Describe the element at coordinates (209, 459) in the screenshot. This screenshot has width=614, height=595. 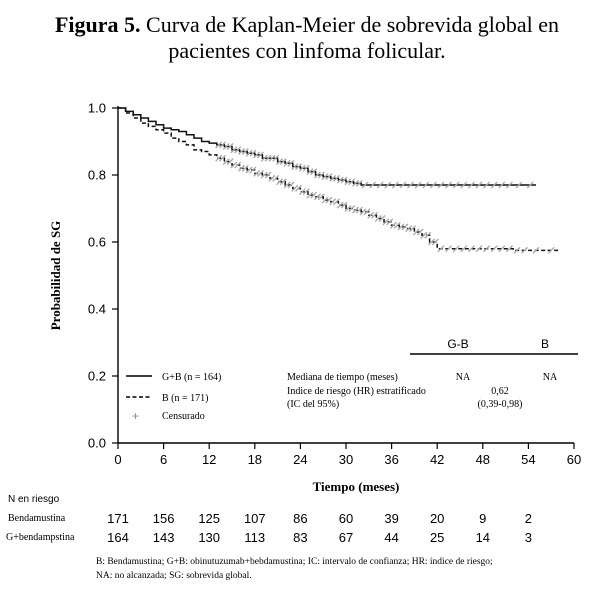
I see `x-tick-label: 12` at that location.